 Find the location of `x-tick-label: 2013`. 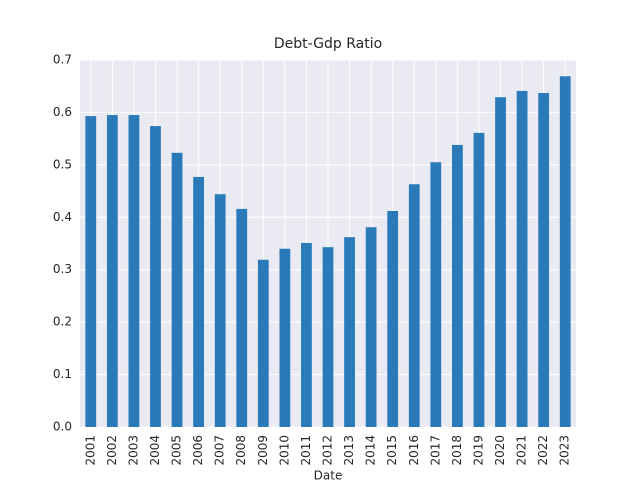

x-tick-label: 2013 is located at coordinates (349, 450).